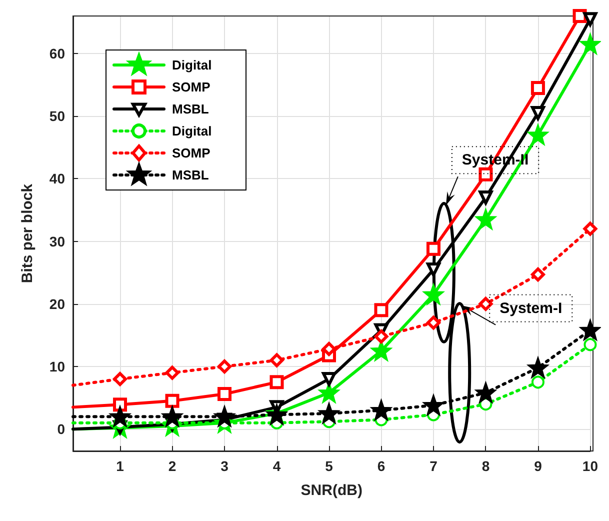 The image size is (609, 521). What do you see at coordinates (276, 466) in the screenshot?
I see `x-tick-label: 4` at bounding box center [276, 466].